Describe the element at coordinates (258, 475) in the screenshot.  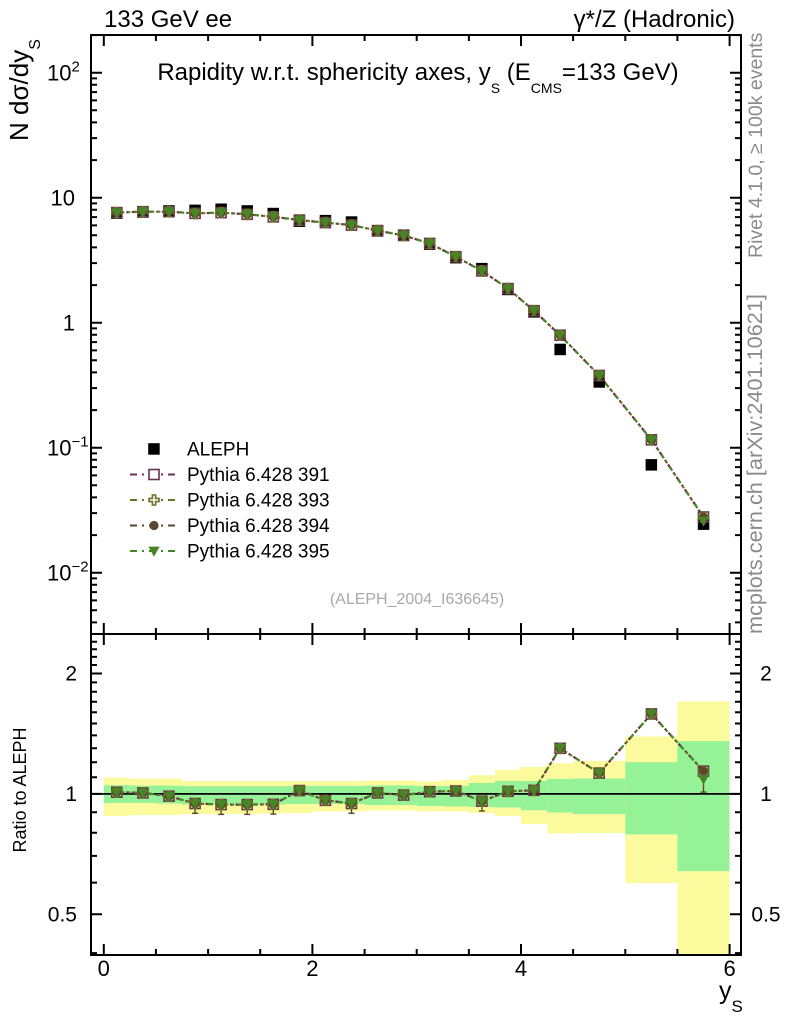
I see `svg-text: Pythia 6.428 391` at that location.